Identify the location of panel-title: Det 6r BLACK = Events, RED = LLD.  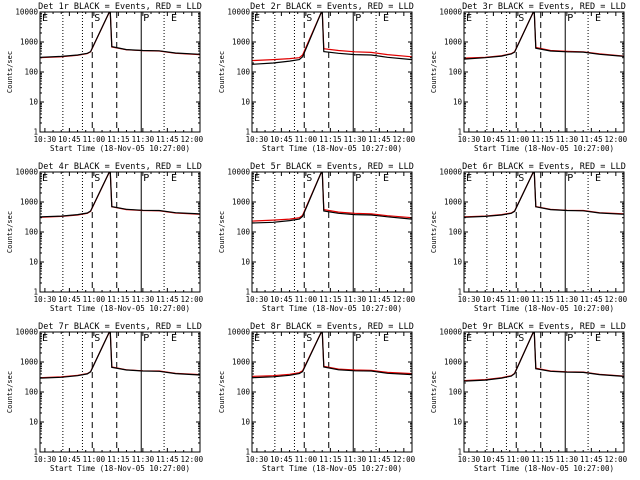
(544, 167).